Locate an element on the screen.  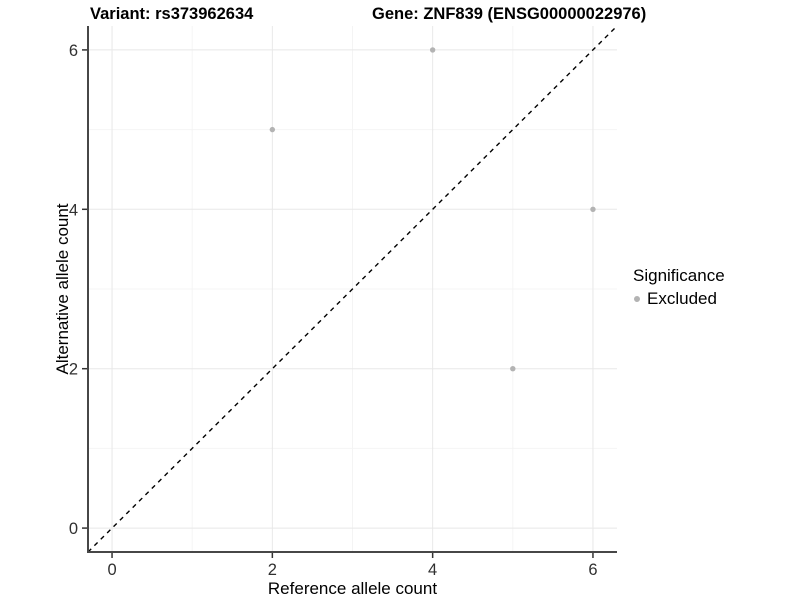
legend-item-label: Excluded is located at coordinates (682, 298).